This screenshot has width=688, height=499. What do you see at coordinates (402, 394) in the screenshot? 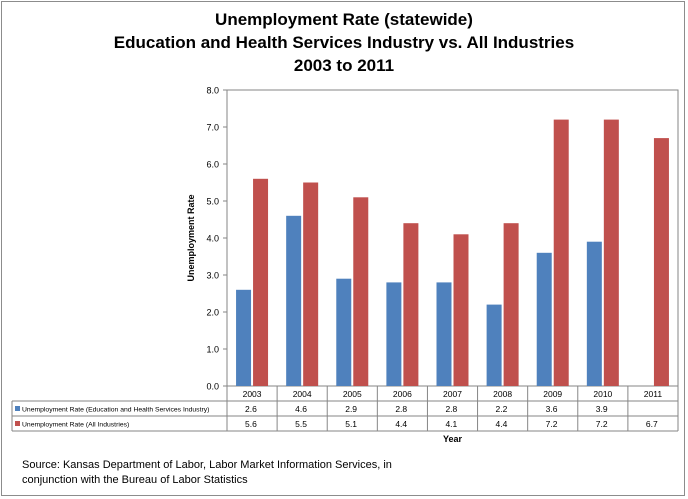
I see `x-tick-label: 2006` at bounding box center [402, 394].